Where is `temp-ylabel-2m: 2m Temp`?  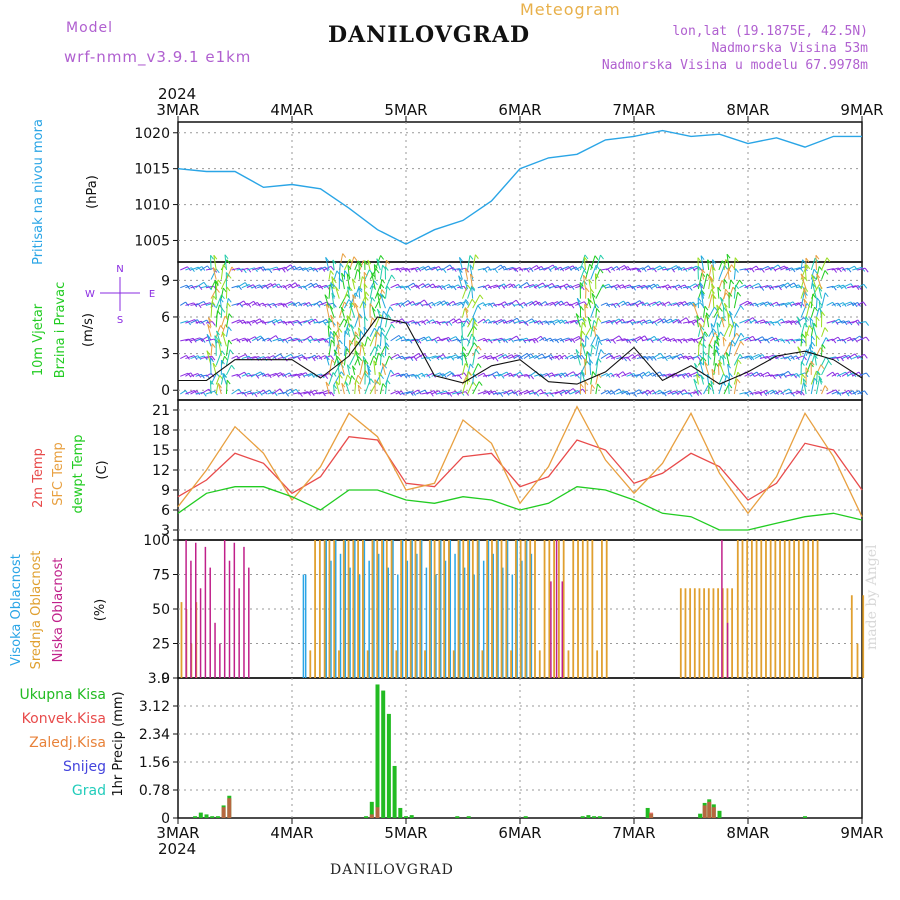 temp-ylabel-2m: 2m Temp is located at coordinates (38, 478).